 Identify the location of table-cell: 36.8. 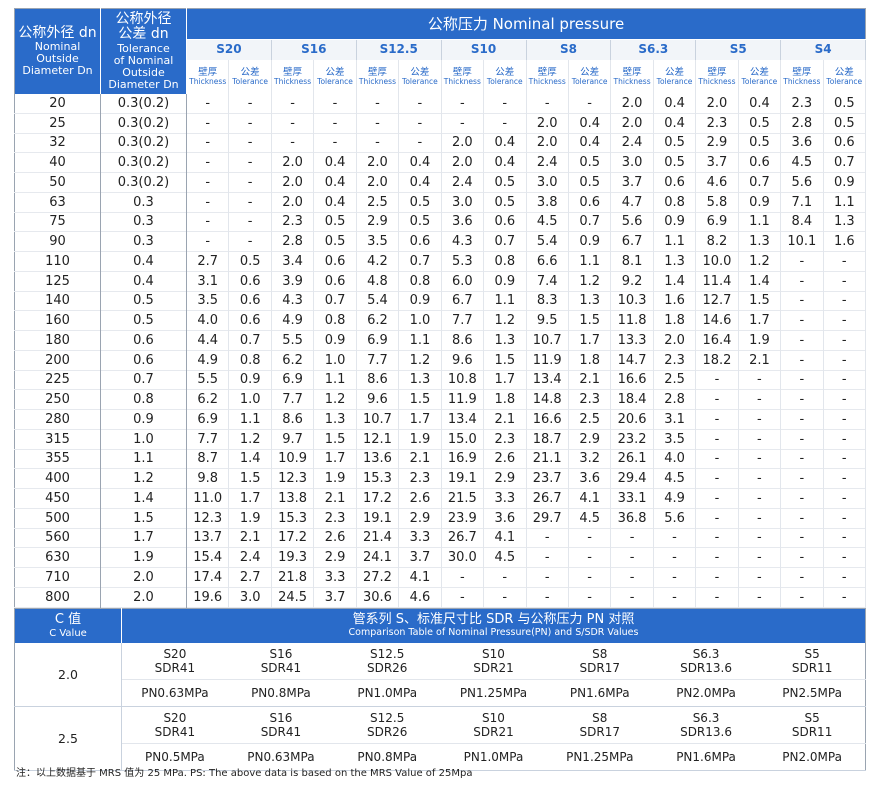
(632, 518).